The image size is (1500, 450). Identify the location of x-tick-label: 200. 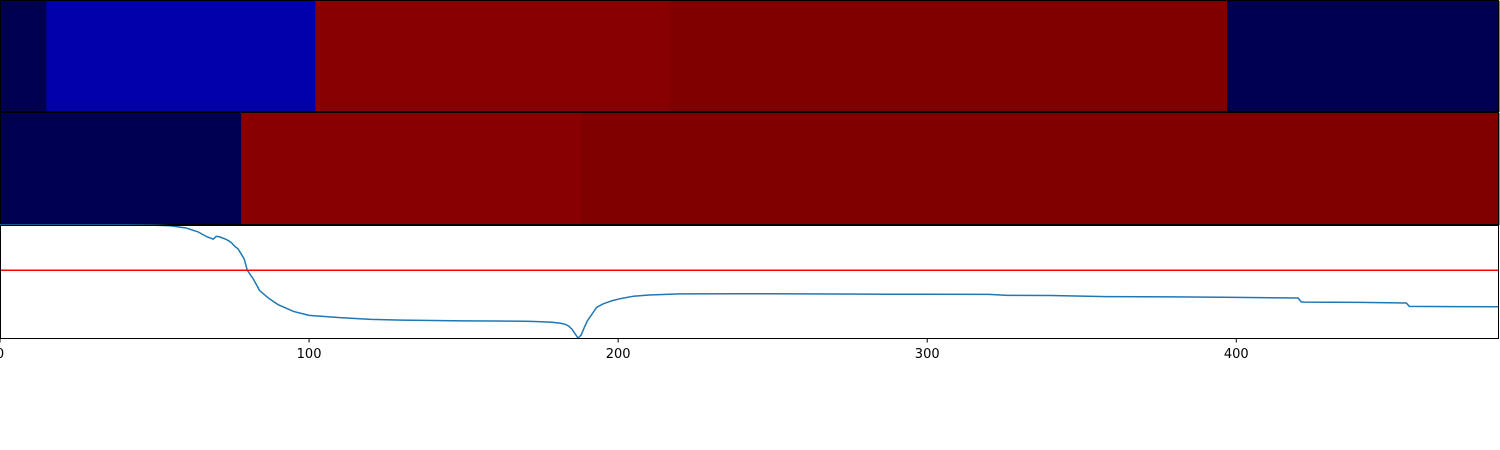
(618, 354).